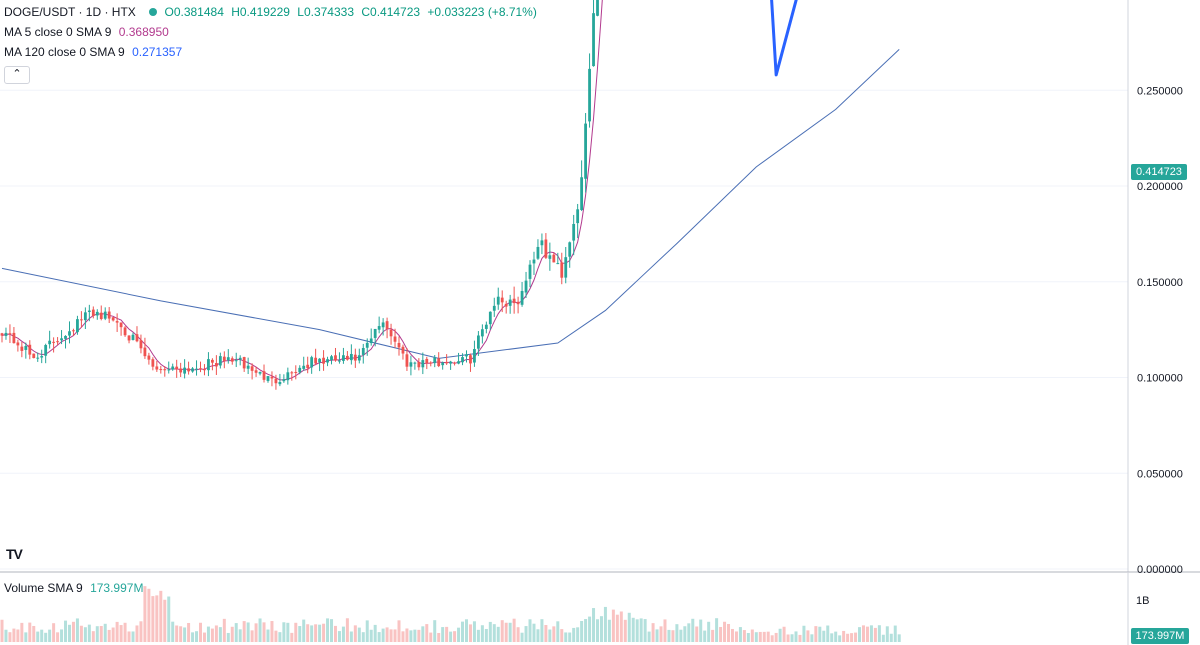 The height and width of the screenshot is (645, 1200). Describe the element at coordinates (837, 38) in the screenshot. I see `double-bottom-pattern` at that location.